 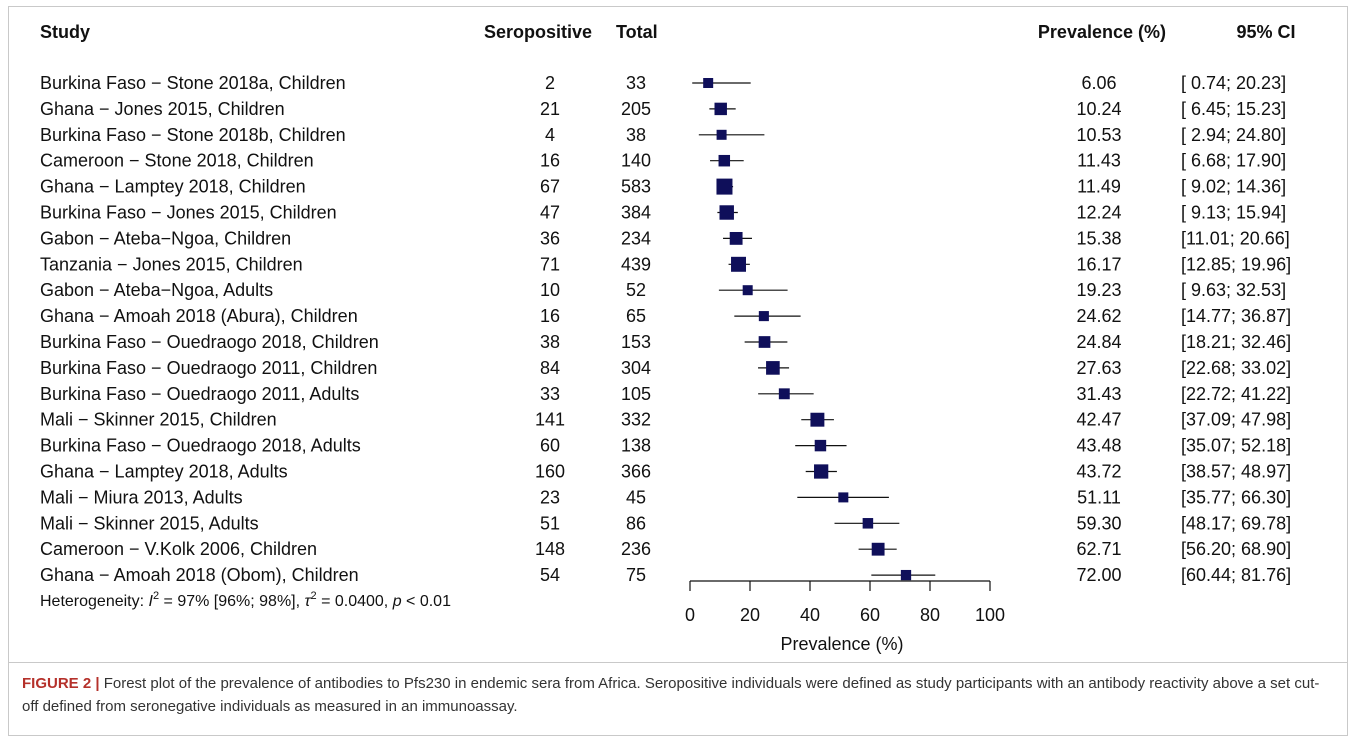 I want to click on ci-value: [35.07; 52.18], so click(x=1236, y=446).